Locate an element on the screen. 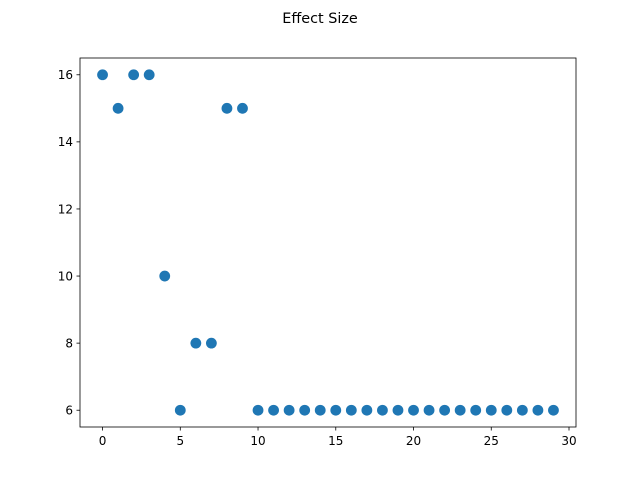 This screenshot has height=485, width=640. y-tick-label: 16 is located at coordinates (65, 75).